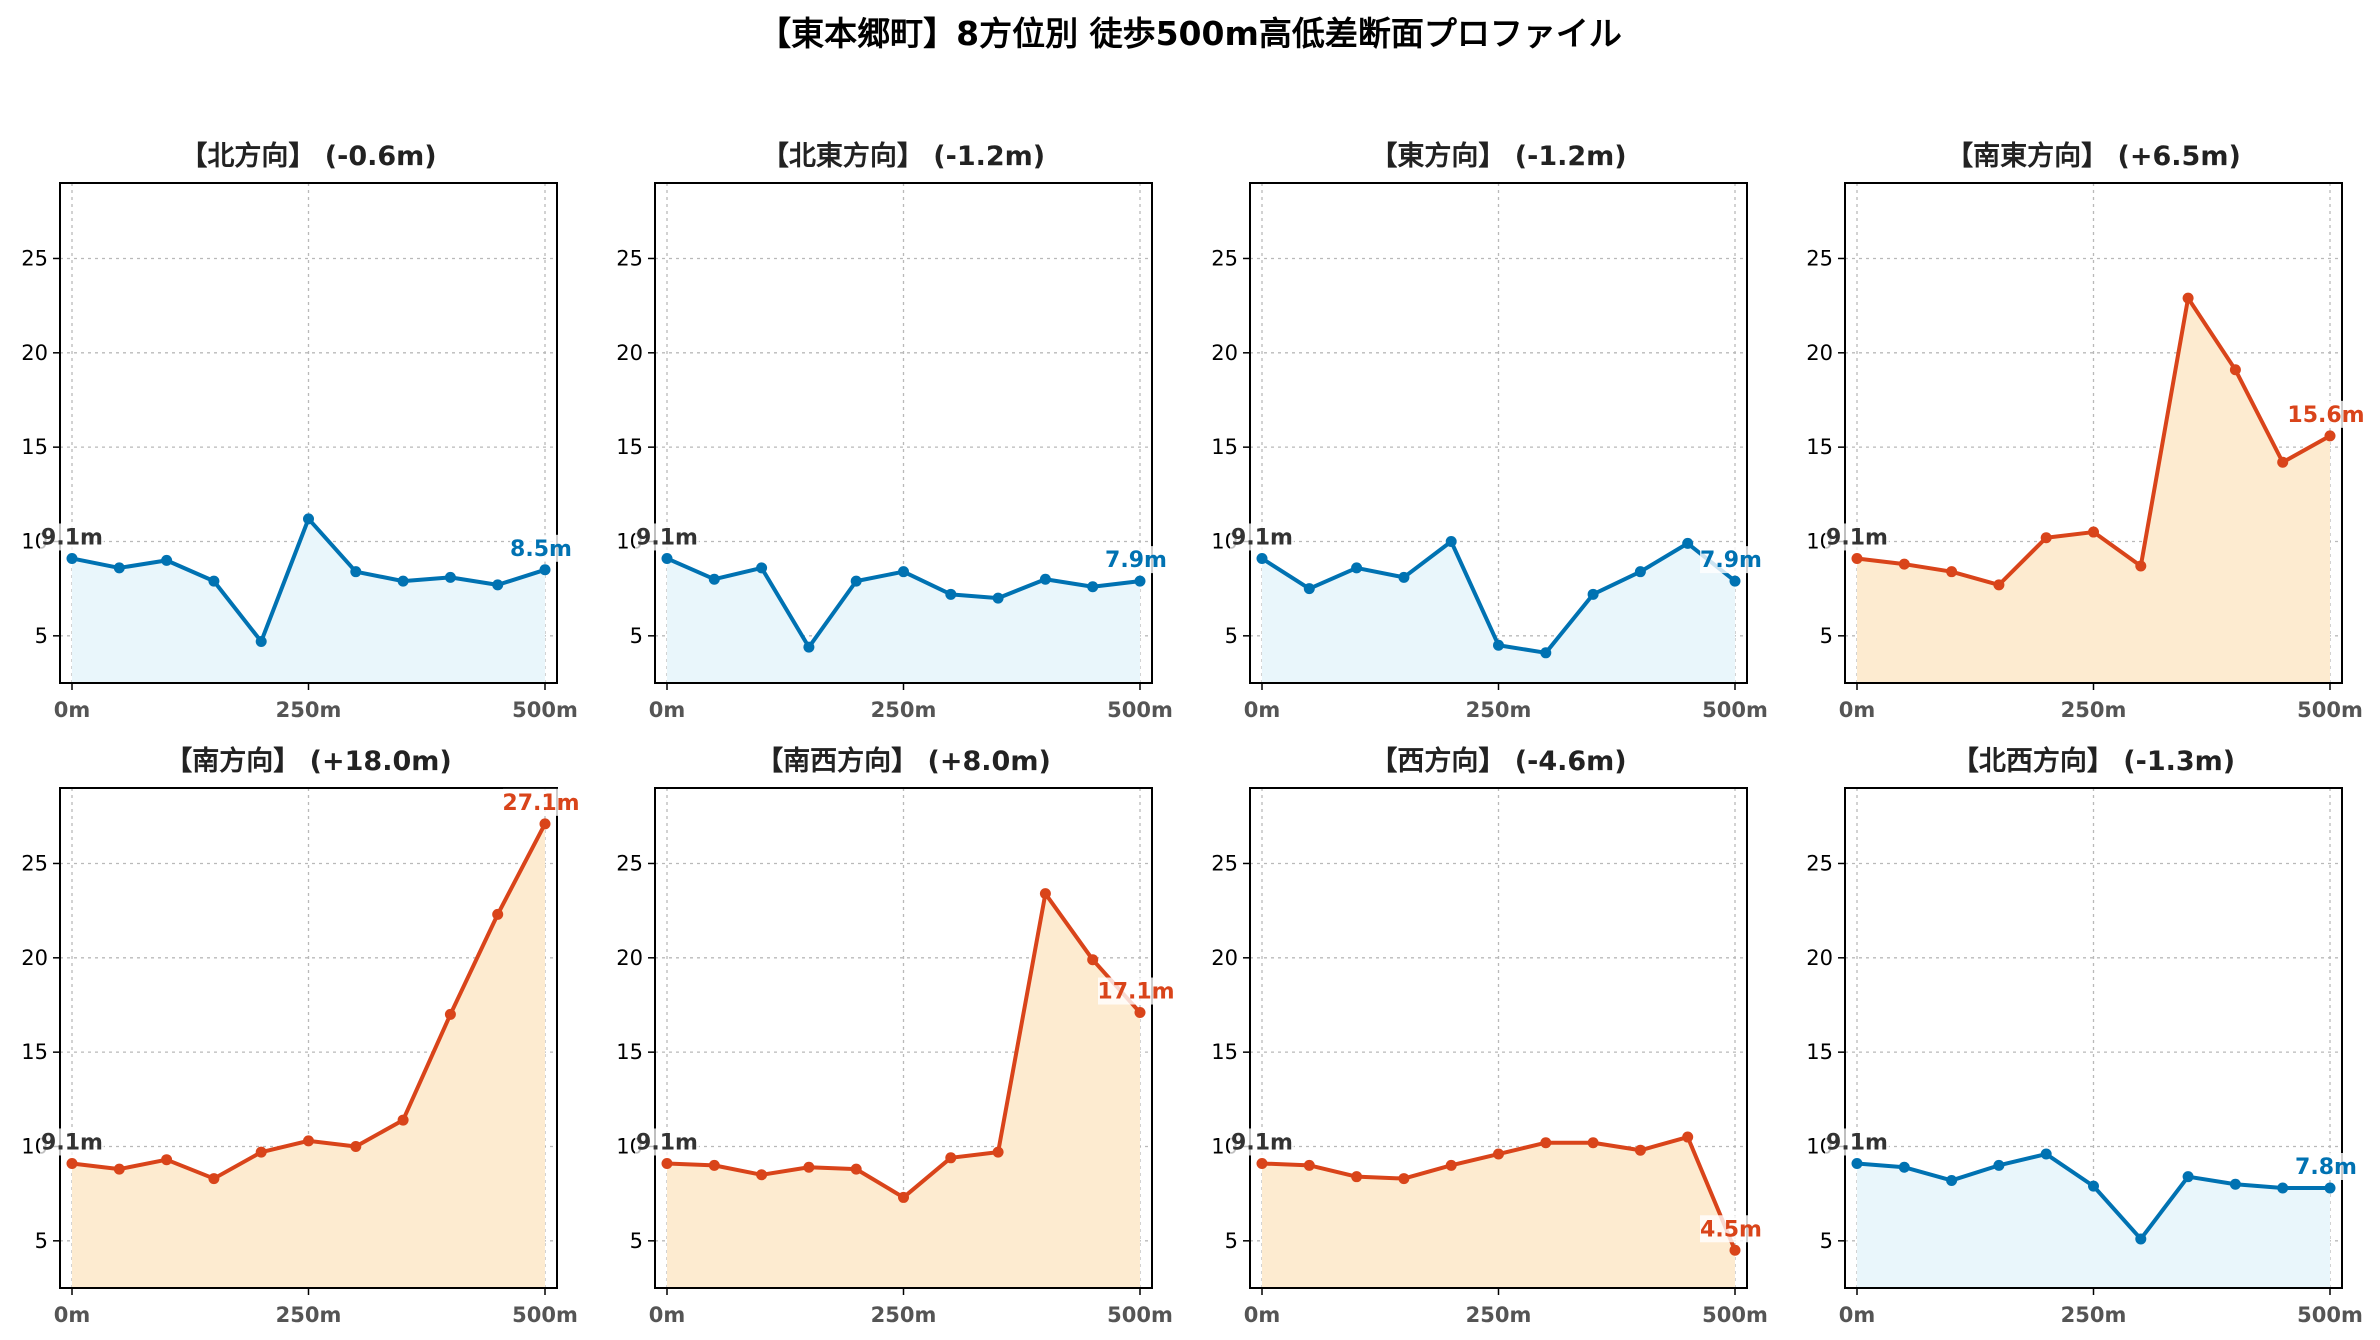 This screenshot has height=1340, width=2380. I want to click on end-elevation-label: 8.5m, so click(541, 549).